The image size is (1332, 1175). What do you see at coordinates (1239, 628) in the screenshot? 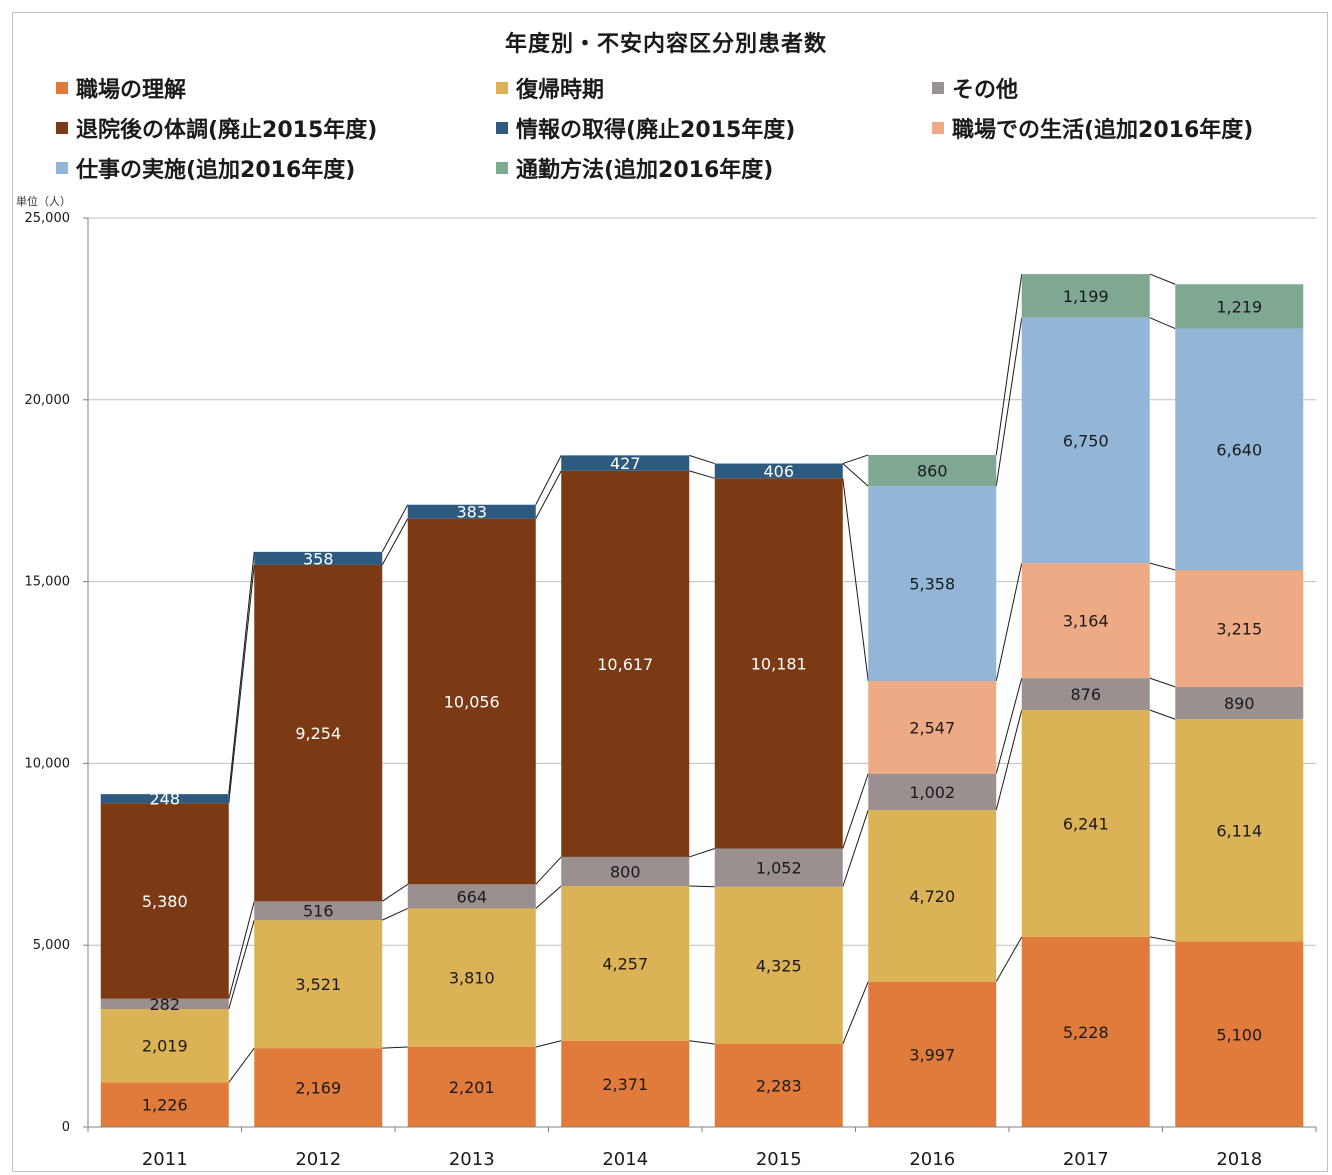
I see `data-label: 3,215` at bounding box center [1239, 628].